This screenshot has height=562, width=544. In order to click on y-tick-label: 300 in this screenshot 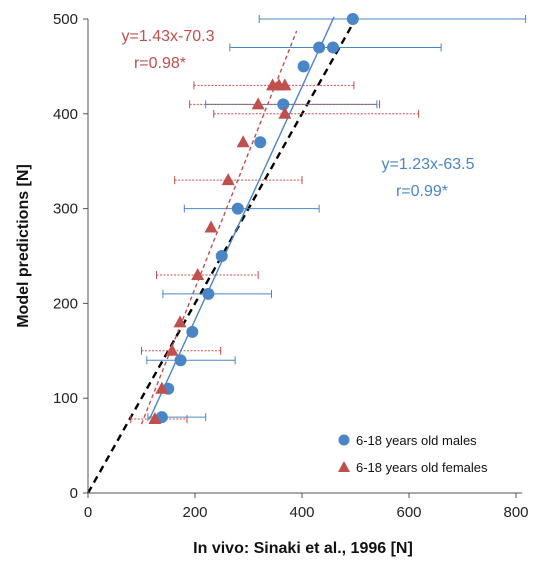, I will do `click(65, 209)`.